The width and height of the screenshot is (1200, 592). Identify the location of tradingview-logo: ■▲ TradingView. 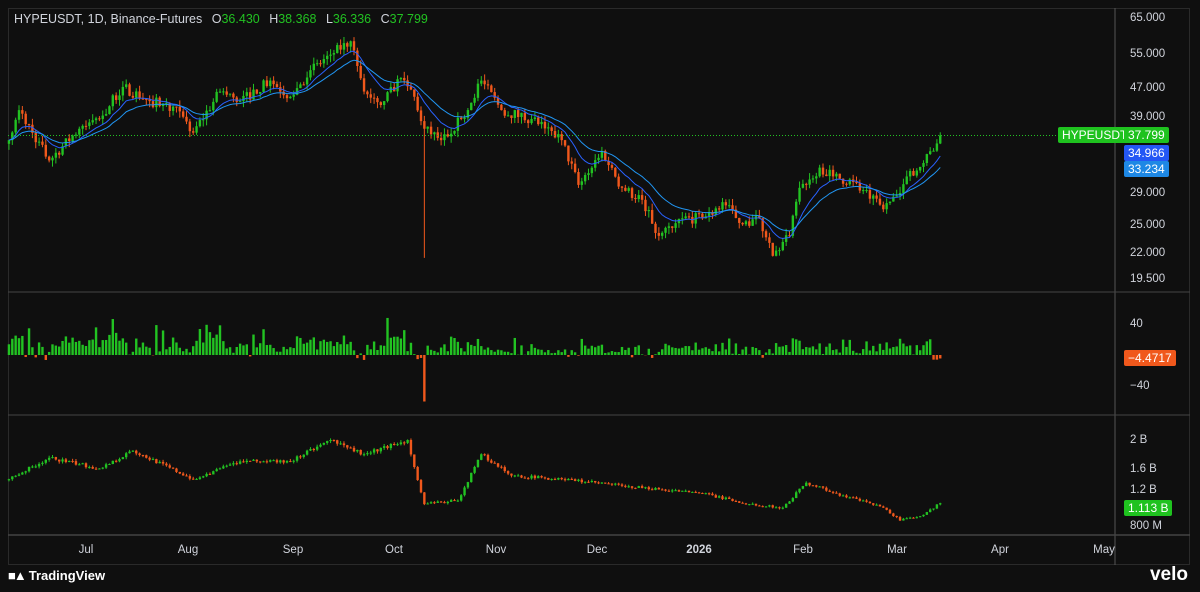
(56, 575).